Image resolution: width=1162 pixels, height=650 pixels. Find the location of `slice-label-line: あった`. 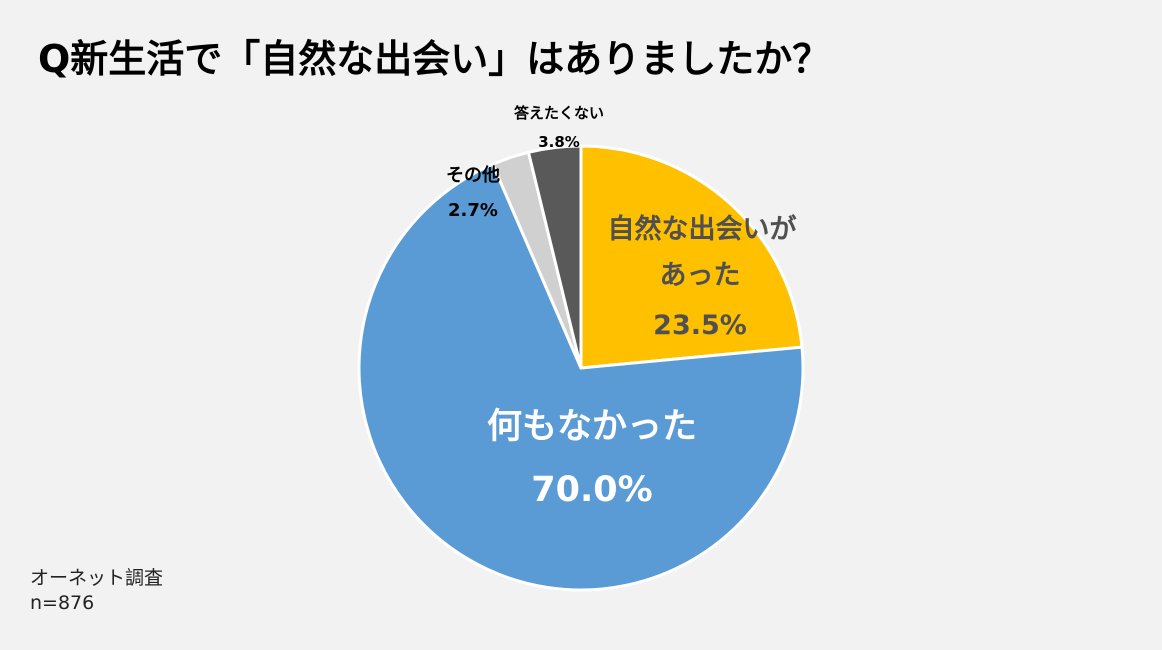

slice-label-line: あった is located at coordinates (700, 275).